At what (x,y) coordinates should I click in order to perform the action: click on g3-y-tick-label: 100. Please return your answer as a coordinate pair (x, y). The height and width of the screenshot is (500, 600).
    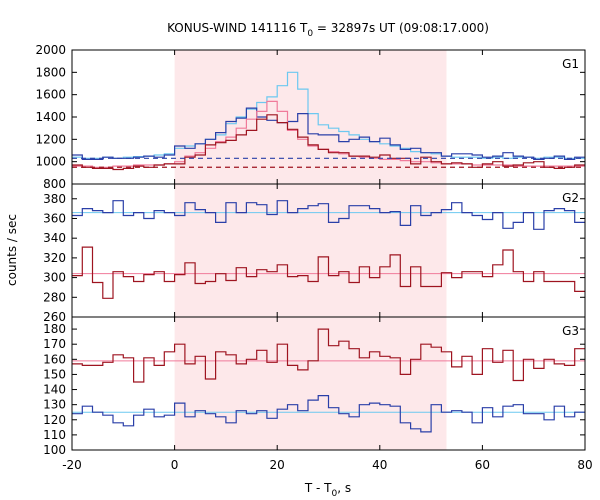
    Looking at the image, I should click on (54, 450).